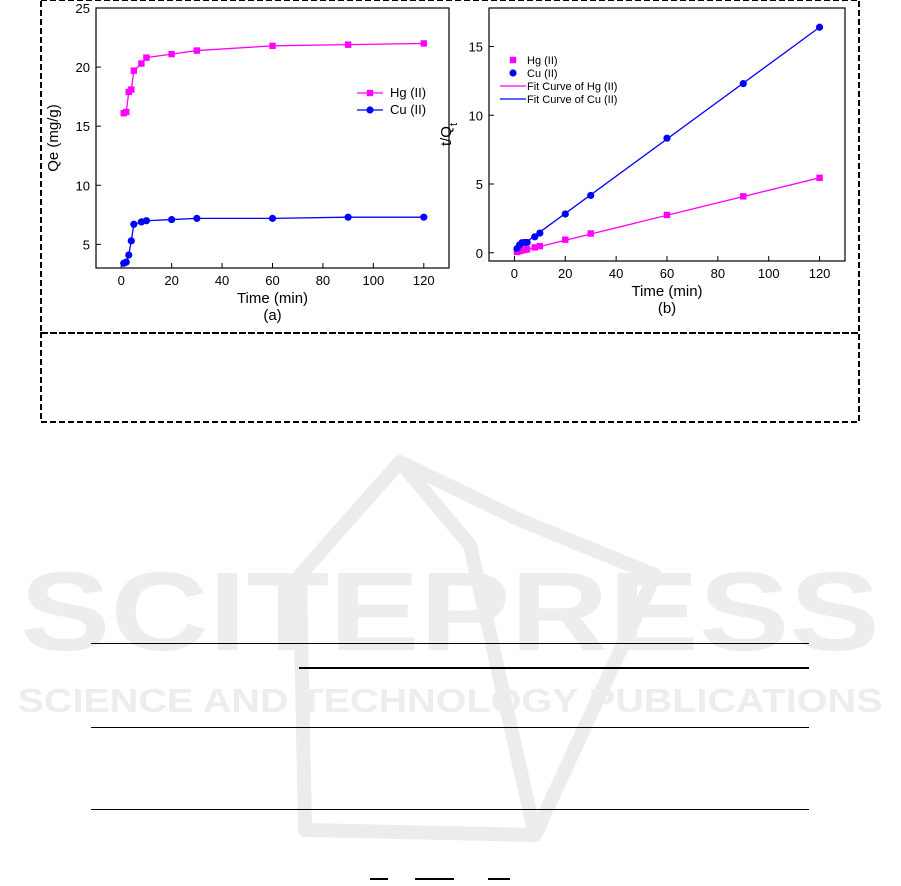  What do you see at coordinates (450, 611) in the screenshot?
I see `watermark-brand: SCITEPRESS` at bounding box center [450, 611].